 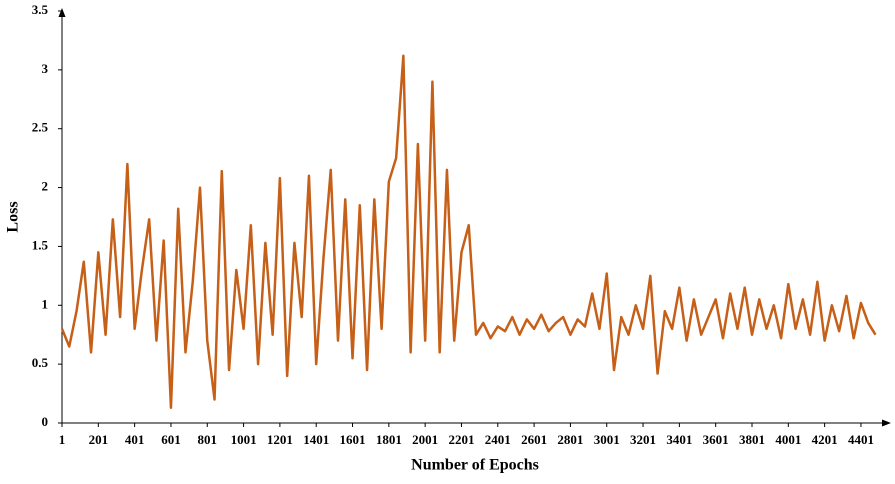 I want to click on x-tick-label: 3801, so click(x=752, y=439).